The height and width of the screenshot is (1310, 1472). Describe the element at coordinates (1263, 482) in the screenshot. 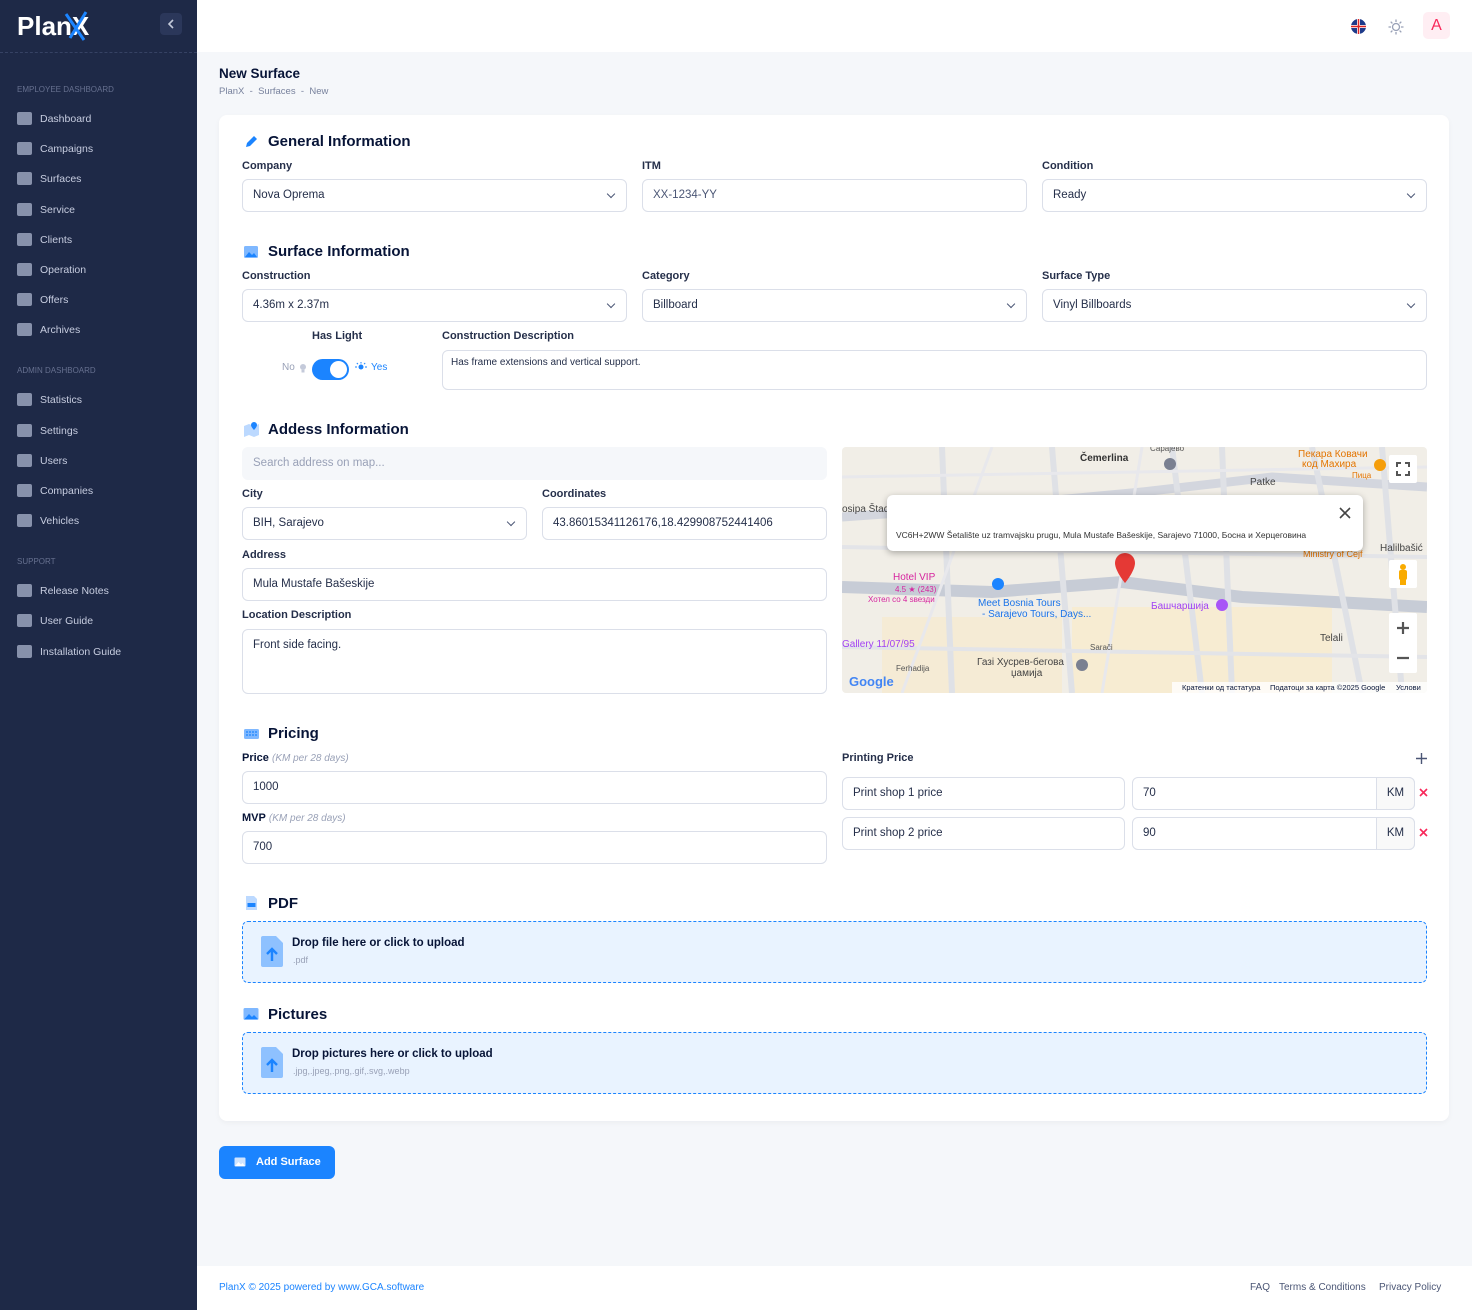

I see `map-label: Patke` at that location.